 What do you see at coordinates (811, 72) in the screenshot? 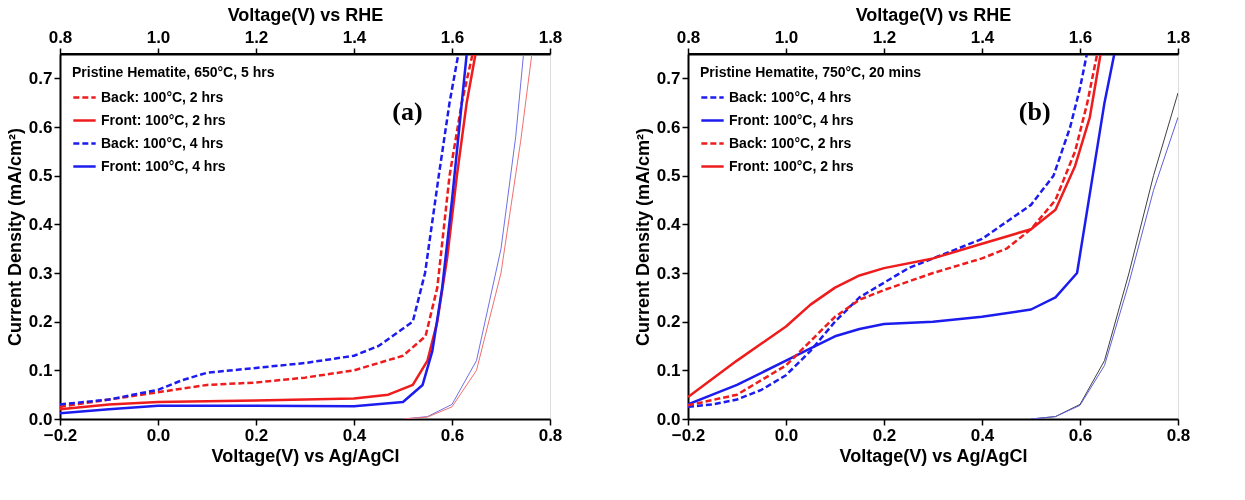
I see `legend-title: Pristine Hematite, 750°C, 20 mins` at bounding box center [811, 72].